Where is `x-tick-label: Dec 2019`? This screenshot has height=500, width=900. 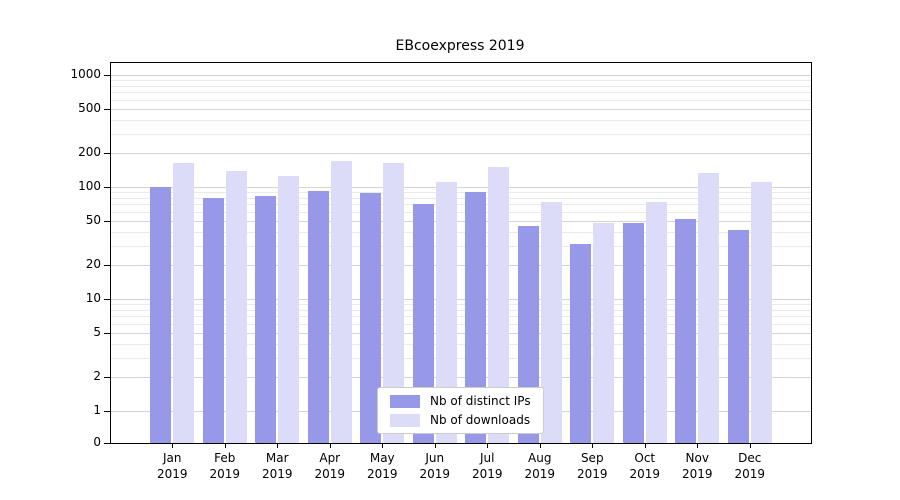
x-tick-label: Dec 2019 is located at coordinates (750, 466).